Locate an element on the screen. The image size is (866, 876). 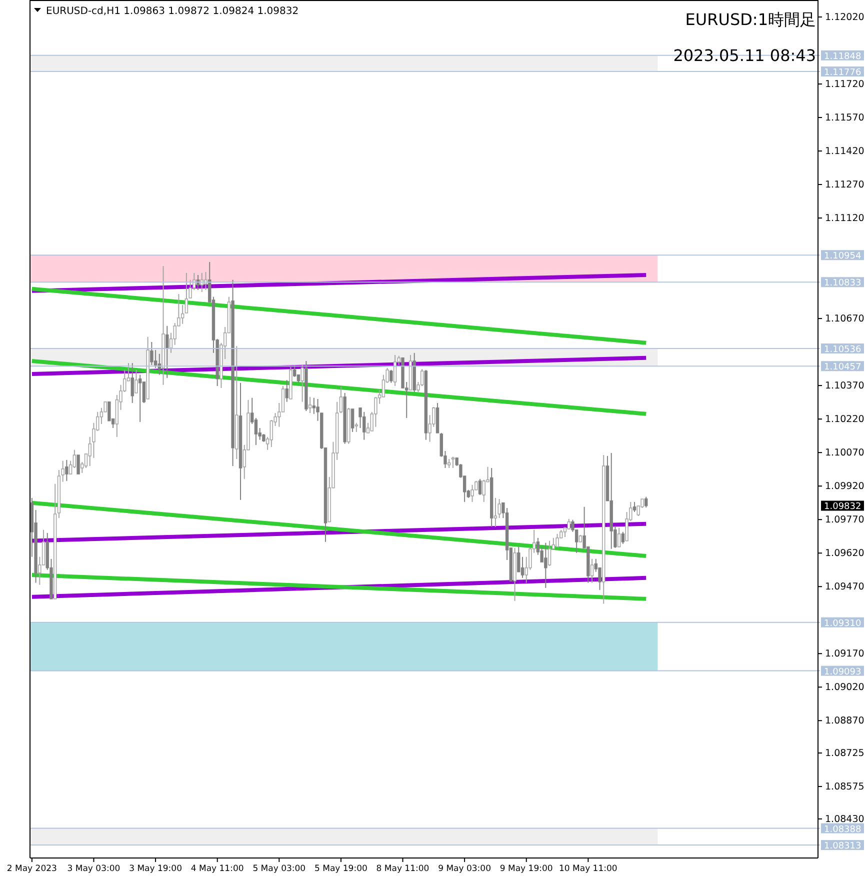
y-tick-label: 1.11570 is located at coordinates (844, 118).